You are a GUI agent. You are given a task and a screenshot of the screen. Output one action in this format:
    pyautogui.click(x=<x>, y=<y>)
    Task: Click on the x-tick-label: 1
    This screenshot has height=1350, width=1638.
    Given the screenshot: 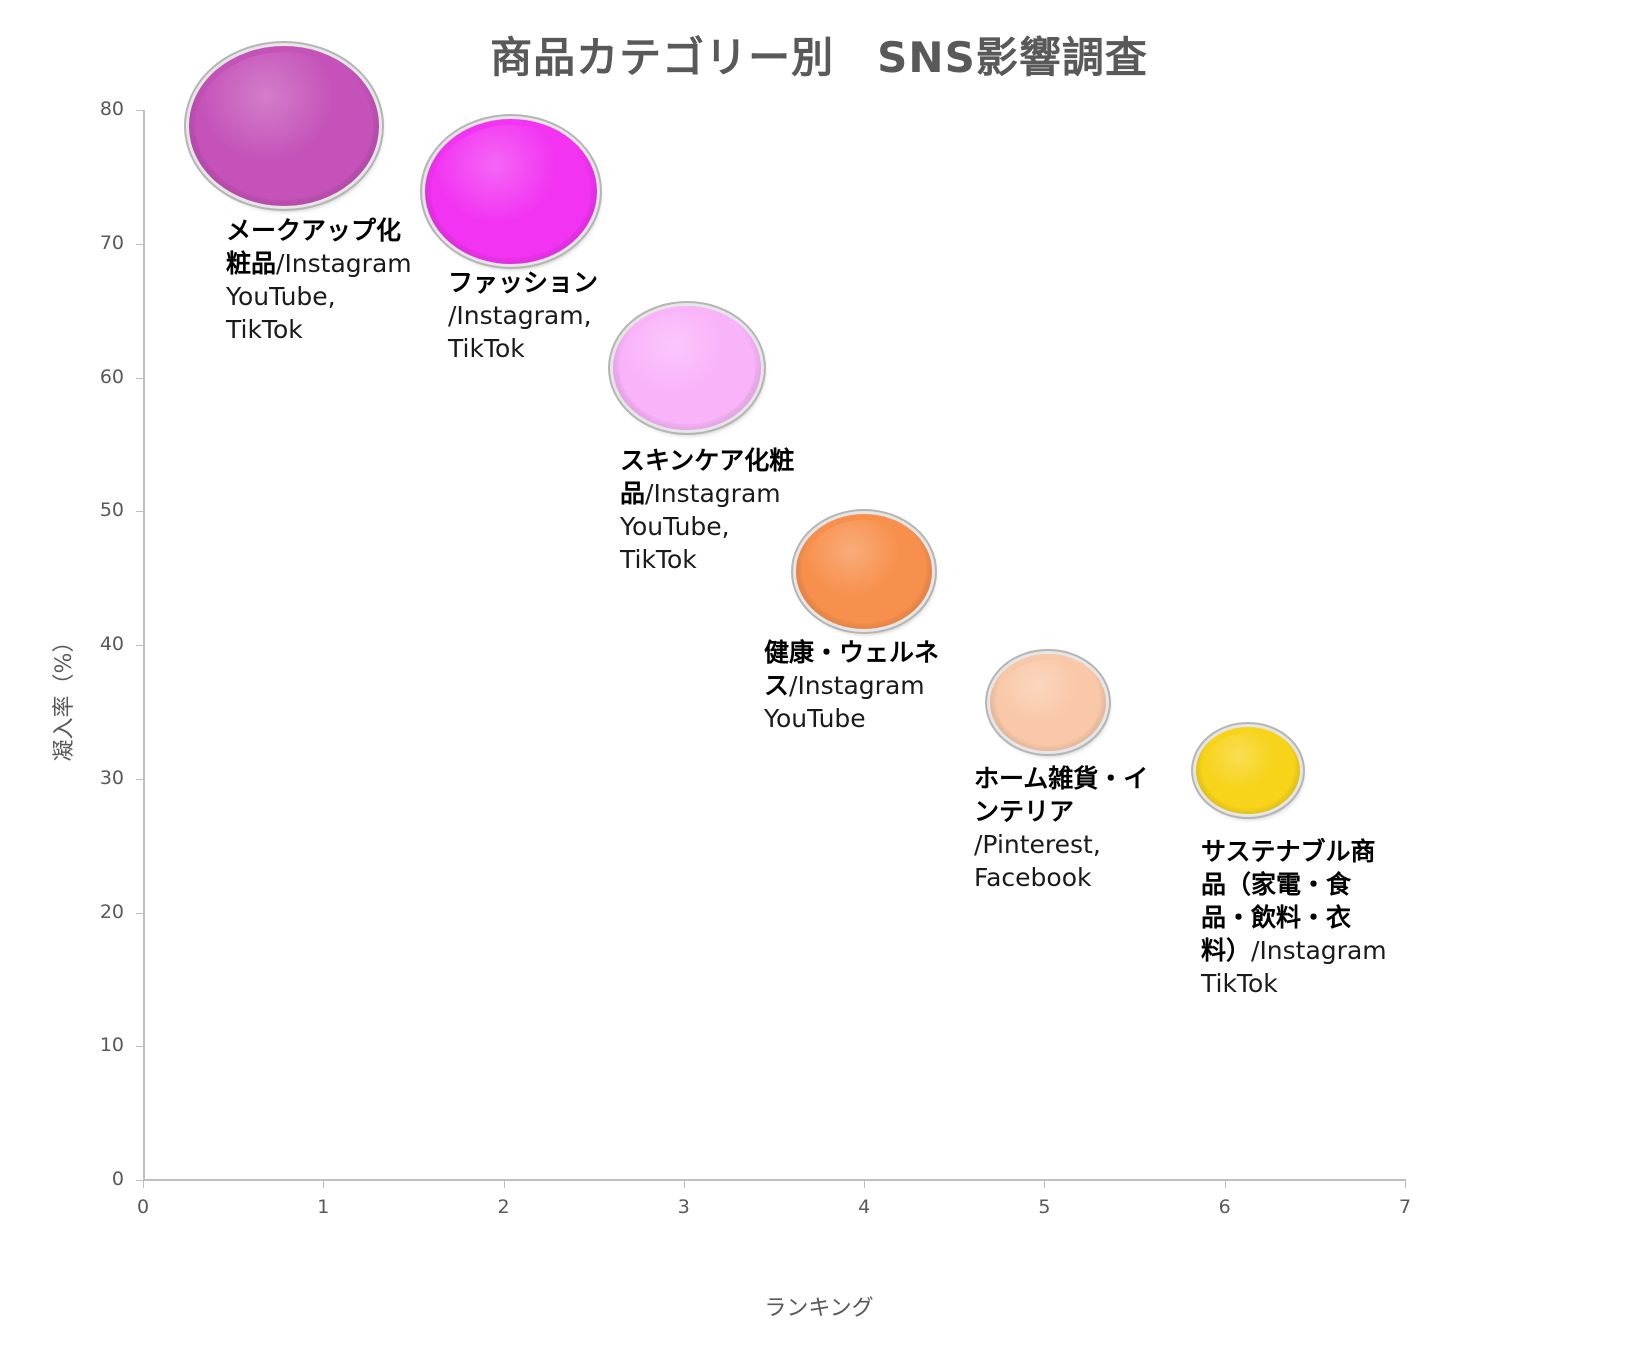 What is the action you would take?
    pyautogui.click(x=323, y=1207)
    